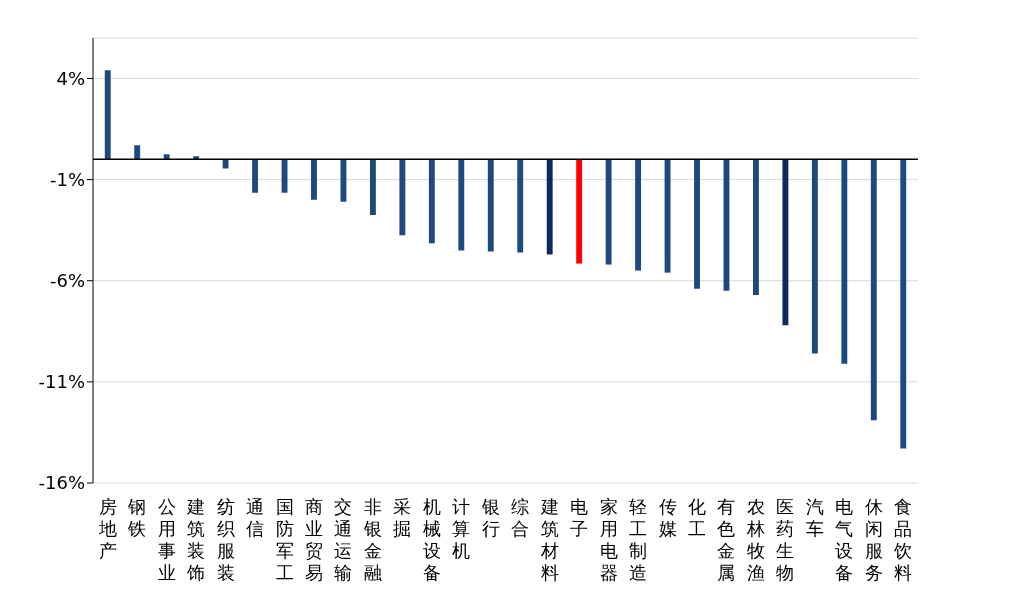 This screenshot has height=590, width=1036. I want to click on x-tick-label: 电气设备, so click(844, 539).